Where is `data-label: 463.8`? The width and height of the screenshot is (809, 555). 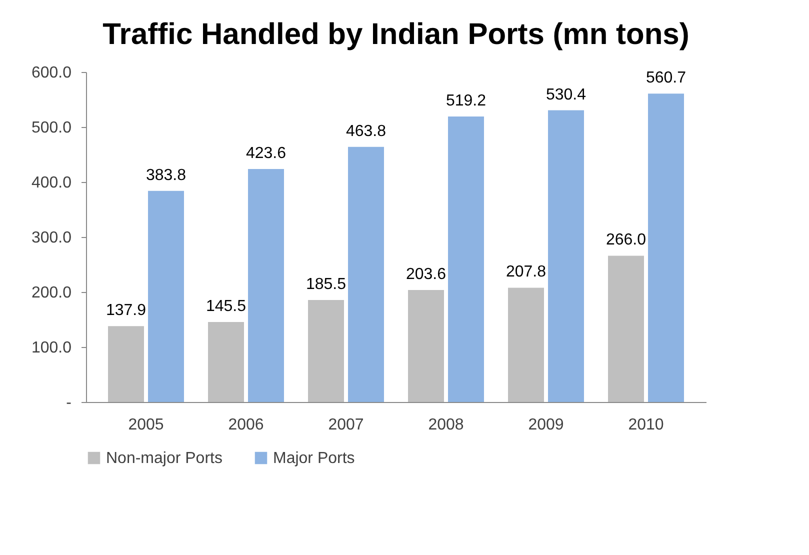
data-label: 463.8 is located at coordinates (366, 131).